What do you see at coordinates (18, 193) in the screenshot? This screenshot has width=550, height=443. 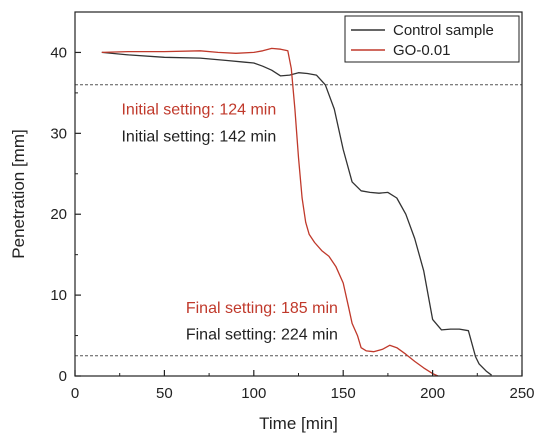 I see `y-axis-label: Penetration [mm]` at bounding box center [18, 193].